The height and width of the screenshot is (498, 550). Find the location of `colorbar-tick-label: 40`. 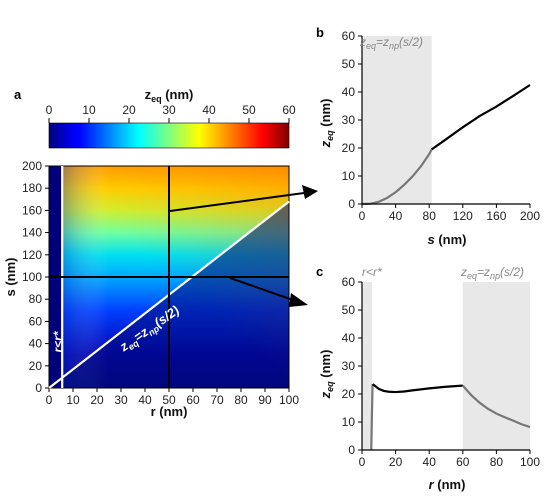

colorbar-tick-label: 40 is located at coordinates (209, 110).